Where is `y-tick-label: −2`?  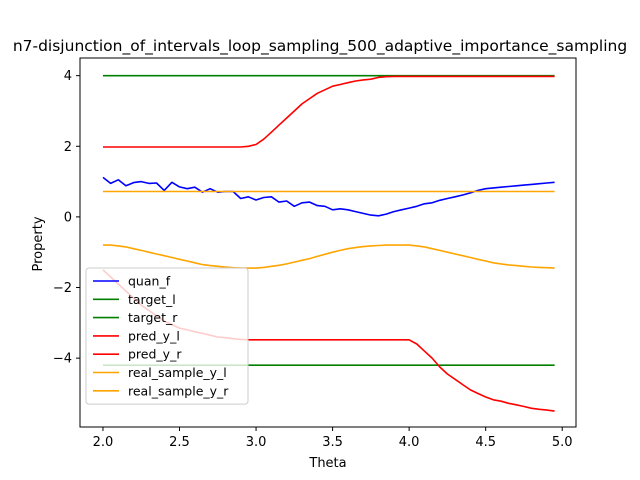 y-tick-label: −2 is located at coordinates (62, 288).